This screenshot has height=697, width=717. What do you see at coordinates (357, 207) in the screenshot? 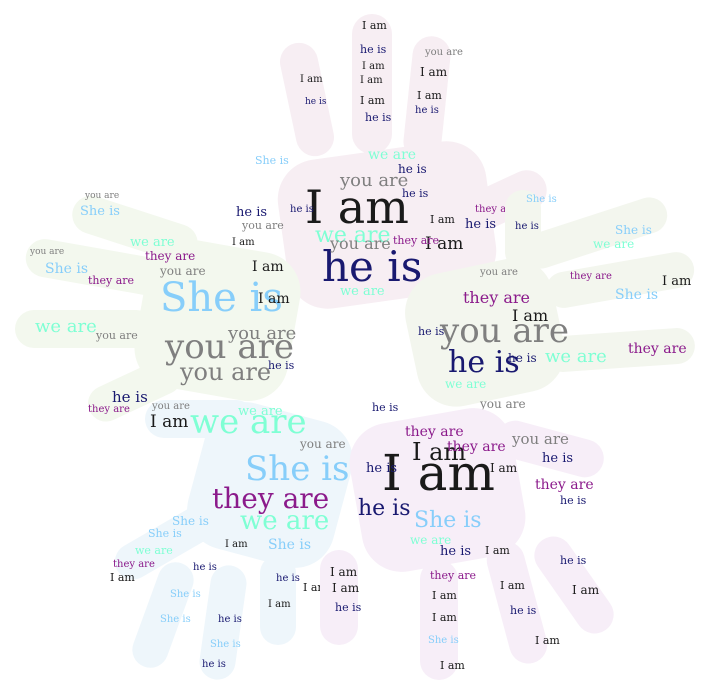
I see `top-hand-word-i-am-large: I am` at bounding box center [357, 207].